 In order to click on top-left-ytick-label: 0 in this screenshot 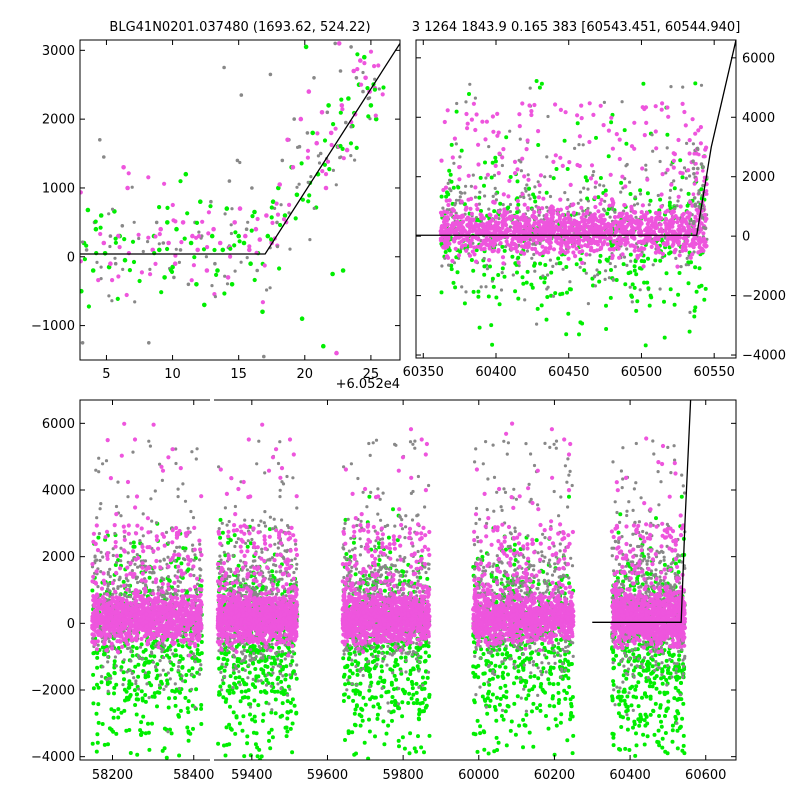, I will do `click(71, 257)`.